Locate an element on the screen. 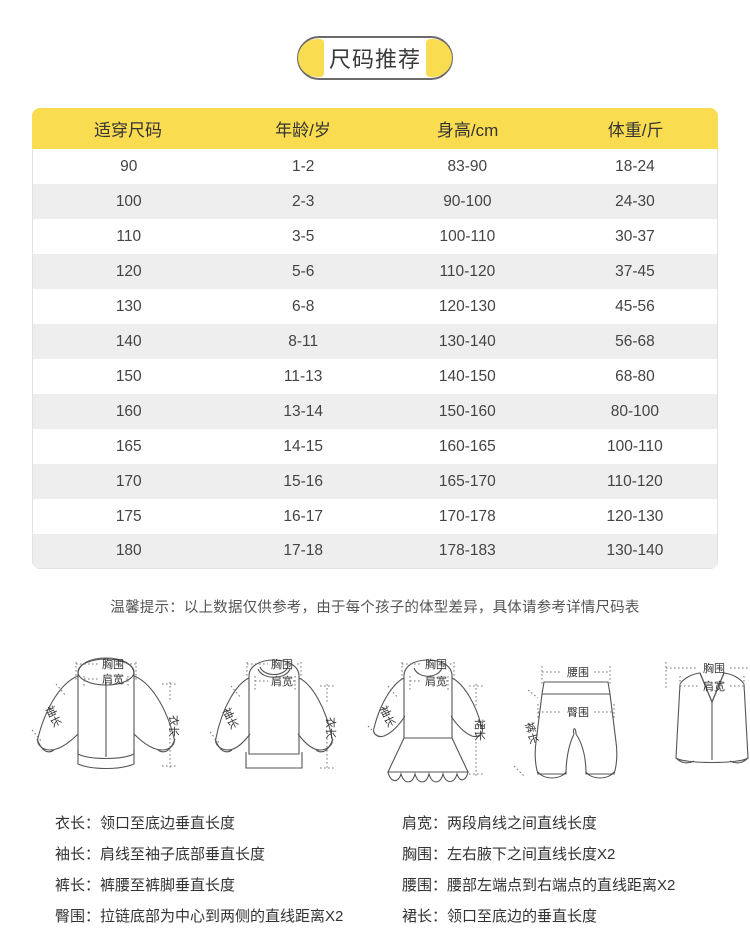  cell-size: 165 is located at coordinates (128, 446).